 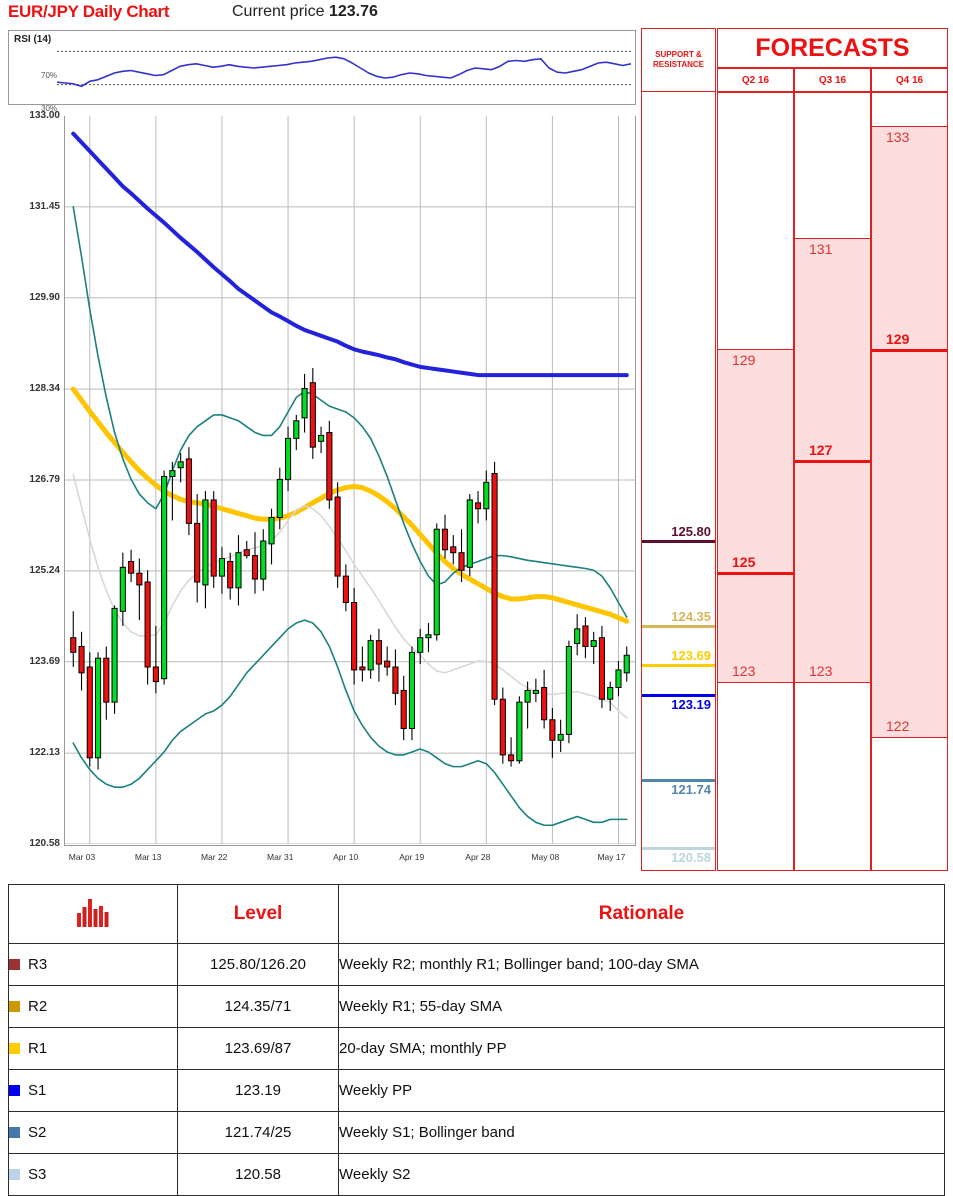 I want to click on rsi-plot, so click(x=344, y=69).